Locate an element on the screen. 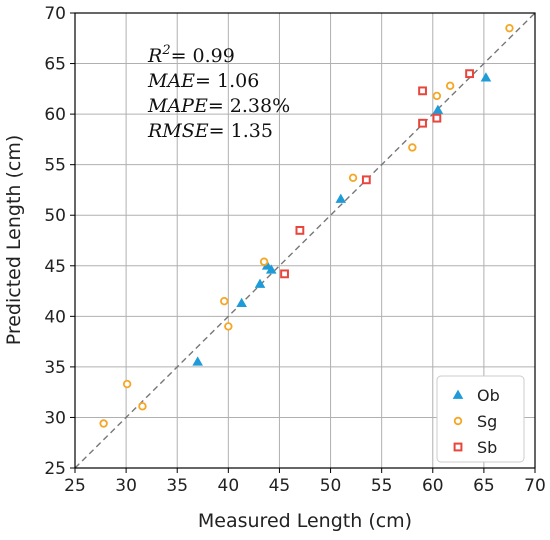 This screenshot has width=550, height=540. y-tick-label: 65 is located at coordinates (55, 65).